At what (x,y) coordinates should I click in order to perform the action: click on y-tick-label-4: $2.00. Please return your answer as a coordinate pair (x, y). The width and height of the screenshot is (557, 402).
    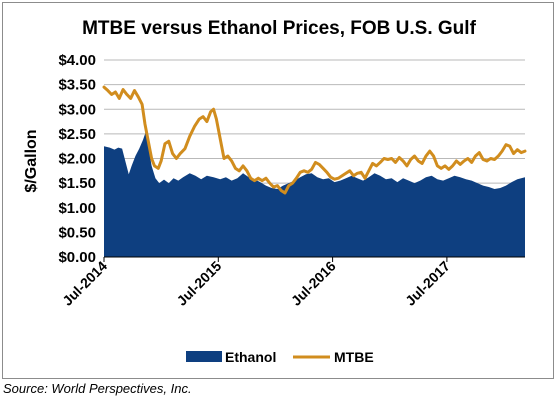
    Looking at the image, I should click on (77, 159).